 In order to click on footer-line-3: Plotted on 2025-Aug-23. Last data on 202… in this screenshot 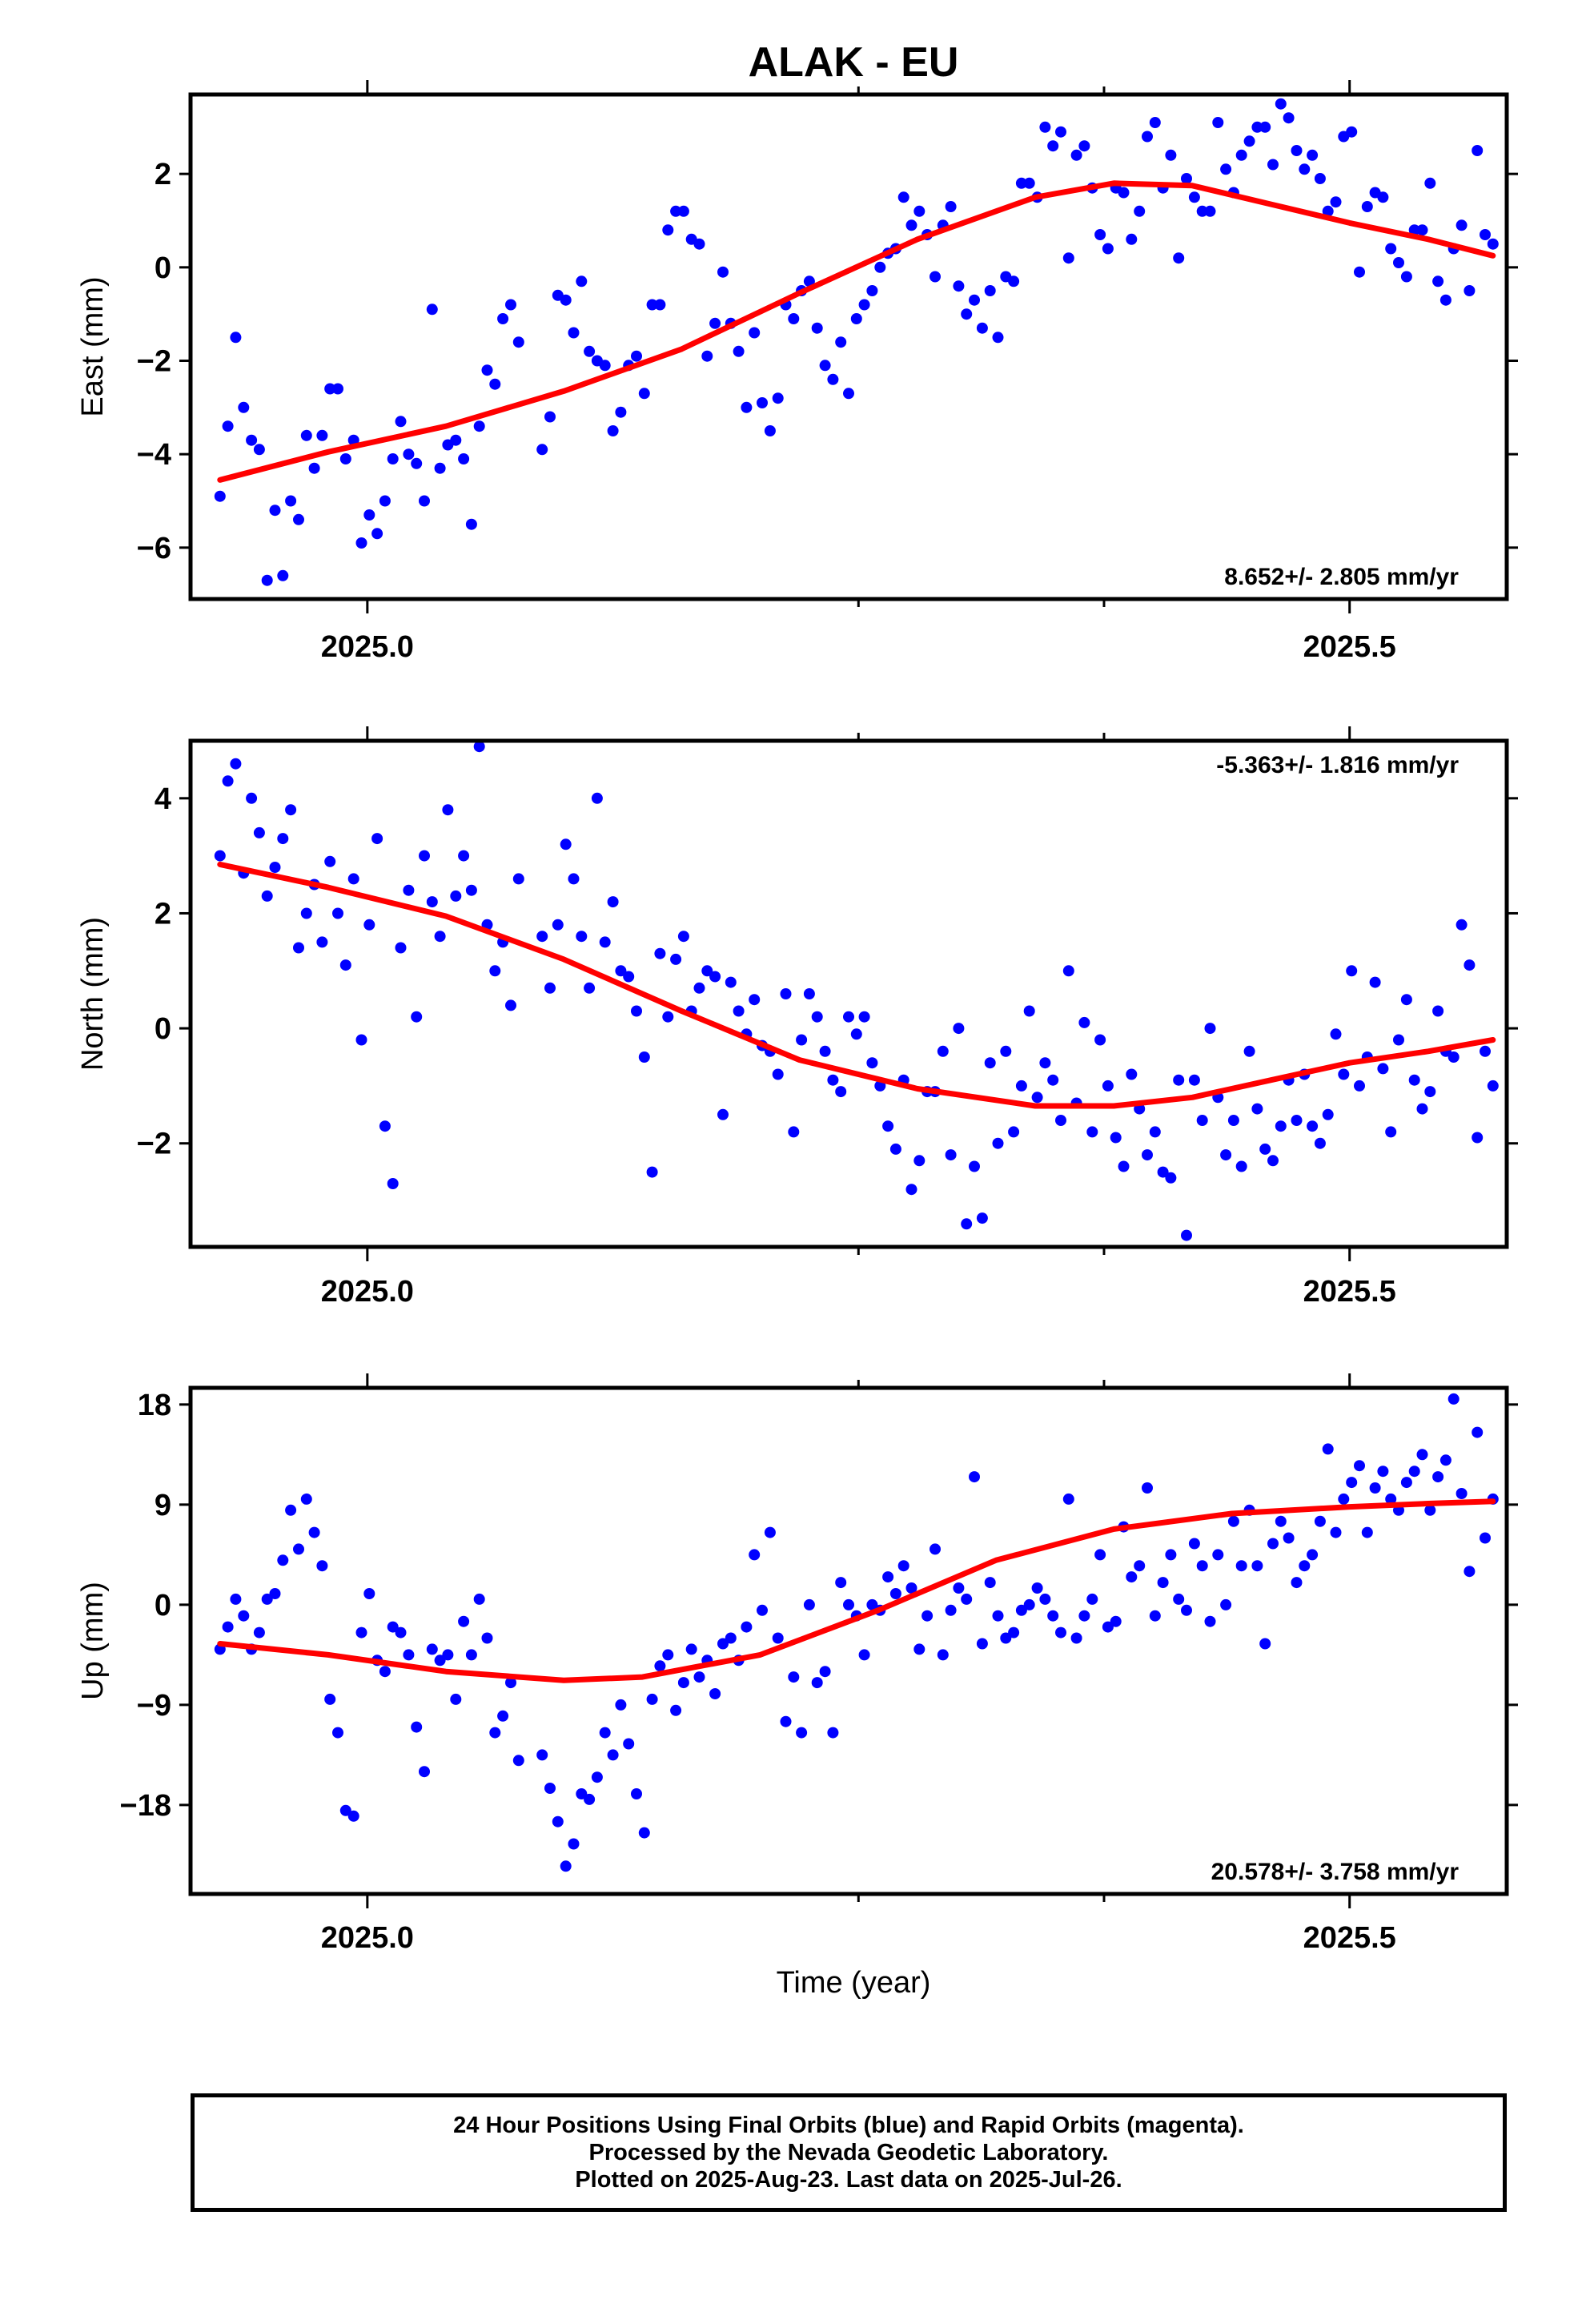, I will do `click(848, 2180)`.